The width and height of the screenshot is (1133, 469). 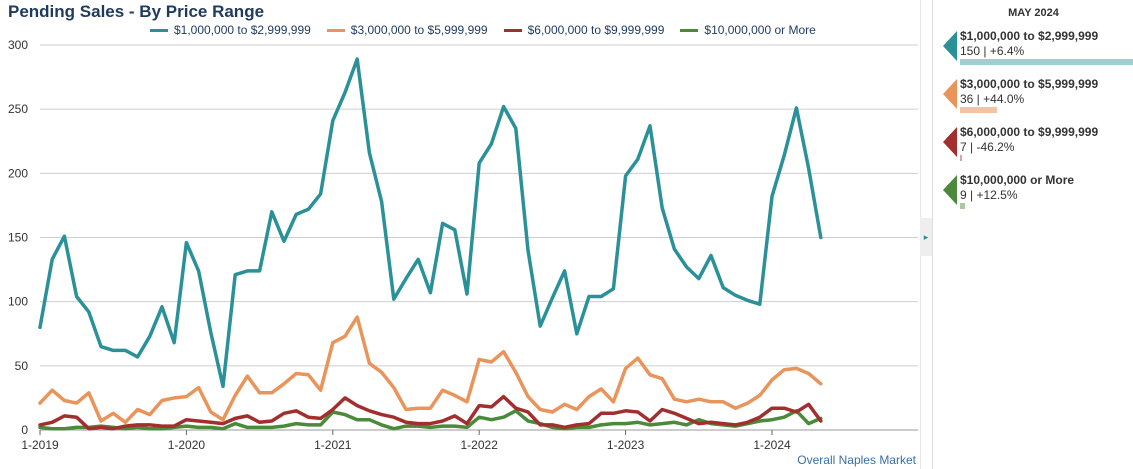 What do you see at coordinates (18, 45) in the screenshot?
I see `y-tick-label: 300` at bounding box center [18, 45].